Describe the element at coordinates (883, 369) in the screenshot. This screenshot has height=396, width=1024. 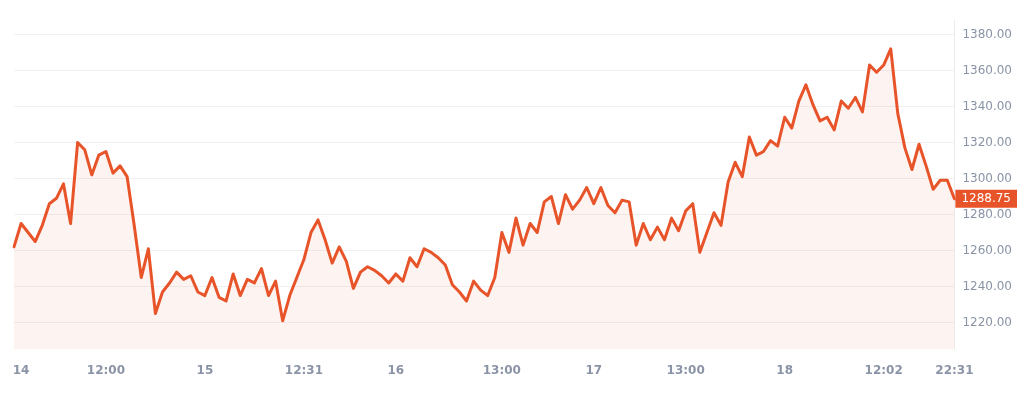
I see `x-tick-label: 12:02` at that location.